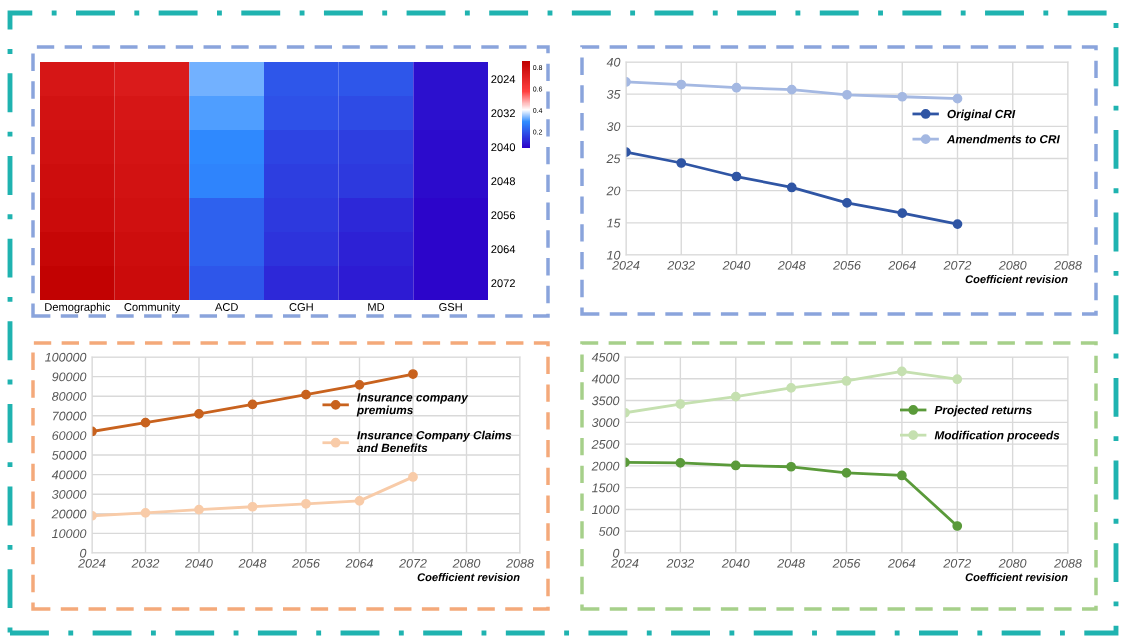 This screenshot has width=1126, height=641. I want to click on y-tick-label: 3000, so click(605, 422).